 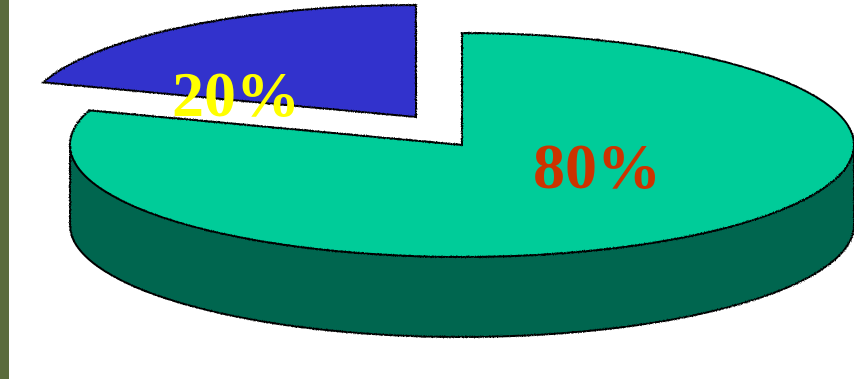 What do you see at coordinates (597, 166) in the screenshot?
I see `slice-label-80: 80%` at bounding box center [597, 166].